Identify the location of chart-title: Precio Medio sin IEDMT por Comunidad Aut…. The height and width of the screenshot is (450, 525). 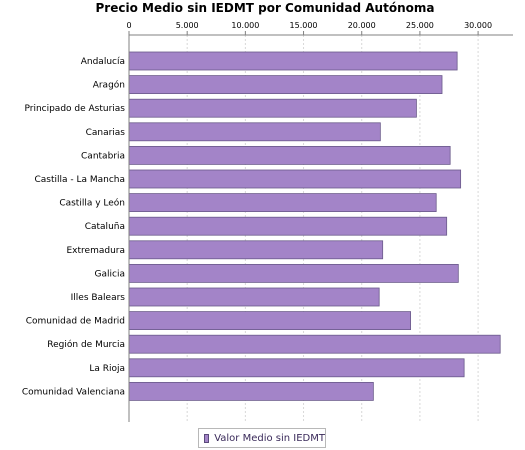
(265, 8).